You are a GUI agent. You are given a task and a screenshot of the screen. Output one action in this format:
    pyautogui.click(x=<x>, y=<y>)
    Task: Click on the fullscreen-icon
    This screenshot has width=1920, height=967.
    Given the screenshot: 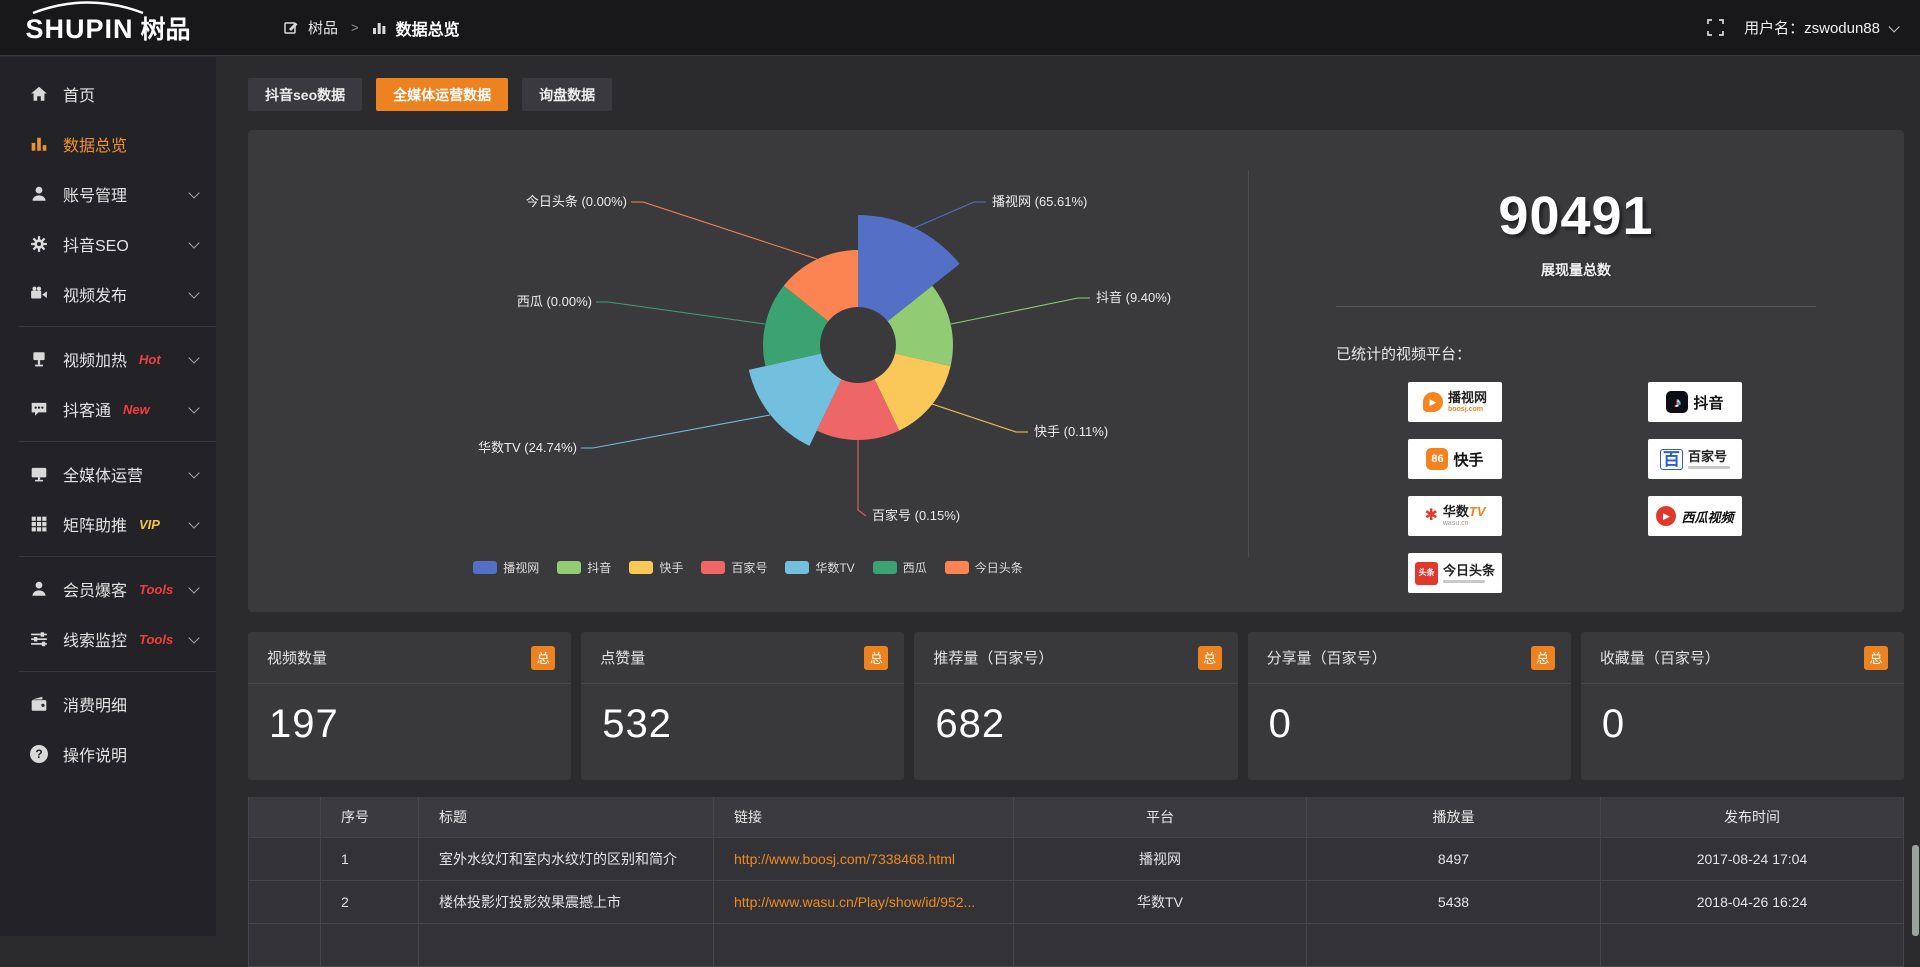 What is the action you would take?
    pyautogui.click(x=1715, y=27)
    